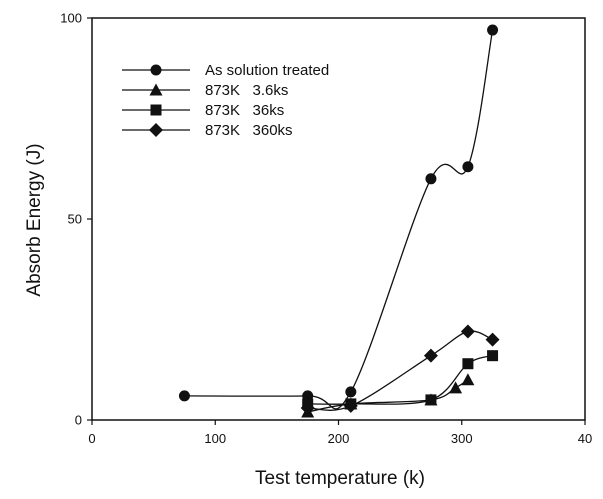 The height and width of the screenshot is (499, 603). Describe the element at coordinates (249, 130) in the screenshot. I see `legend-label: 873K 360ks` at that location.